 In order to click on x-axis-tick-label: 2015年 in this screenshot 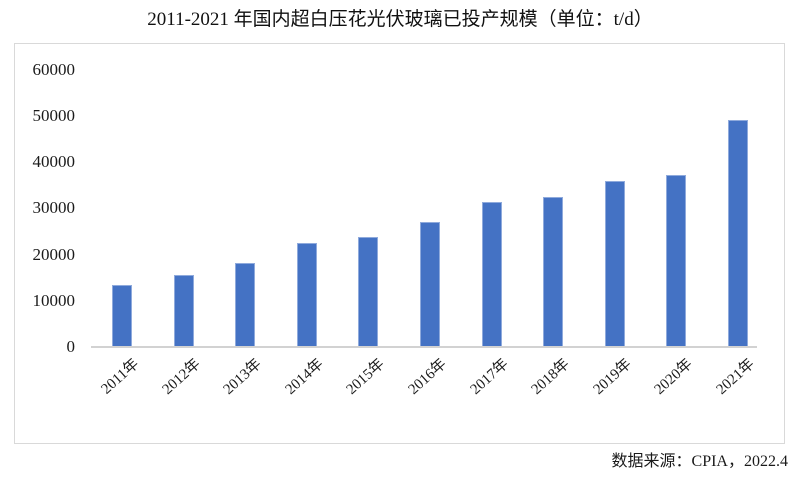, I will do `click(366, 377)`.